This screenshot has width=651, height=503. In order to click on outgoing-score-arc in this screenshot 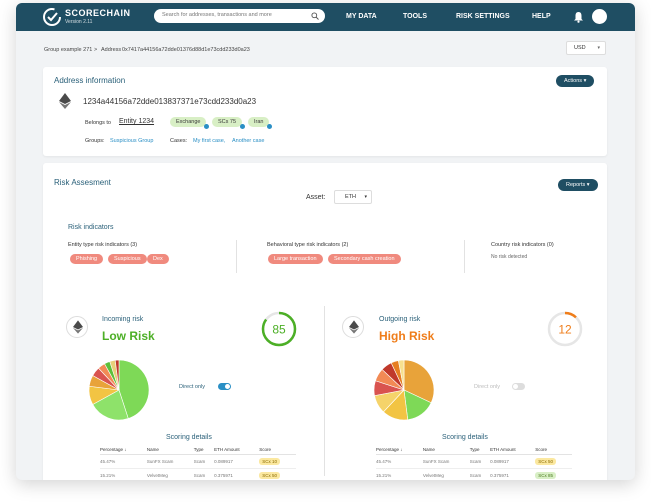, I will do `click(565, 329)`.